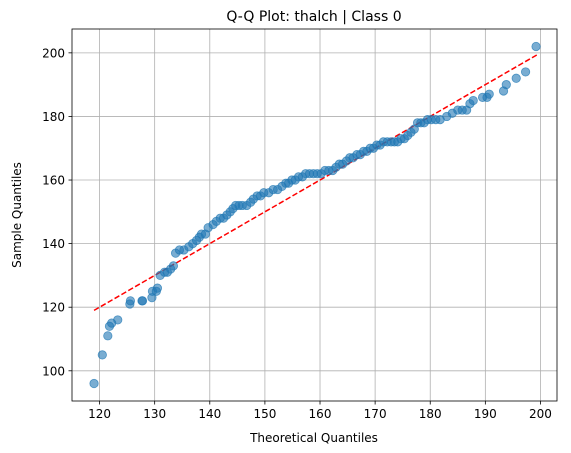 The width and height of the screenshot is (571, 453). I want to click on chart-title: Q-Q Plot: thalch | Class 0, so click(313, 17).